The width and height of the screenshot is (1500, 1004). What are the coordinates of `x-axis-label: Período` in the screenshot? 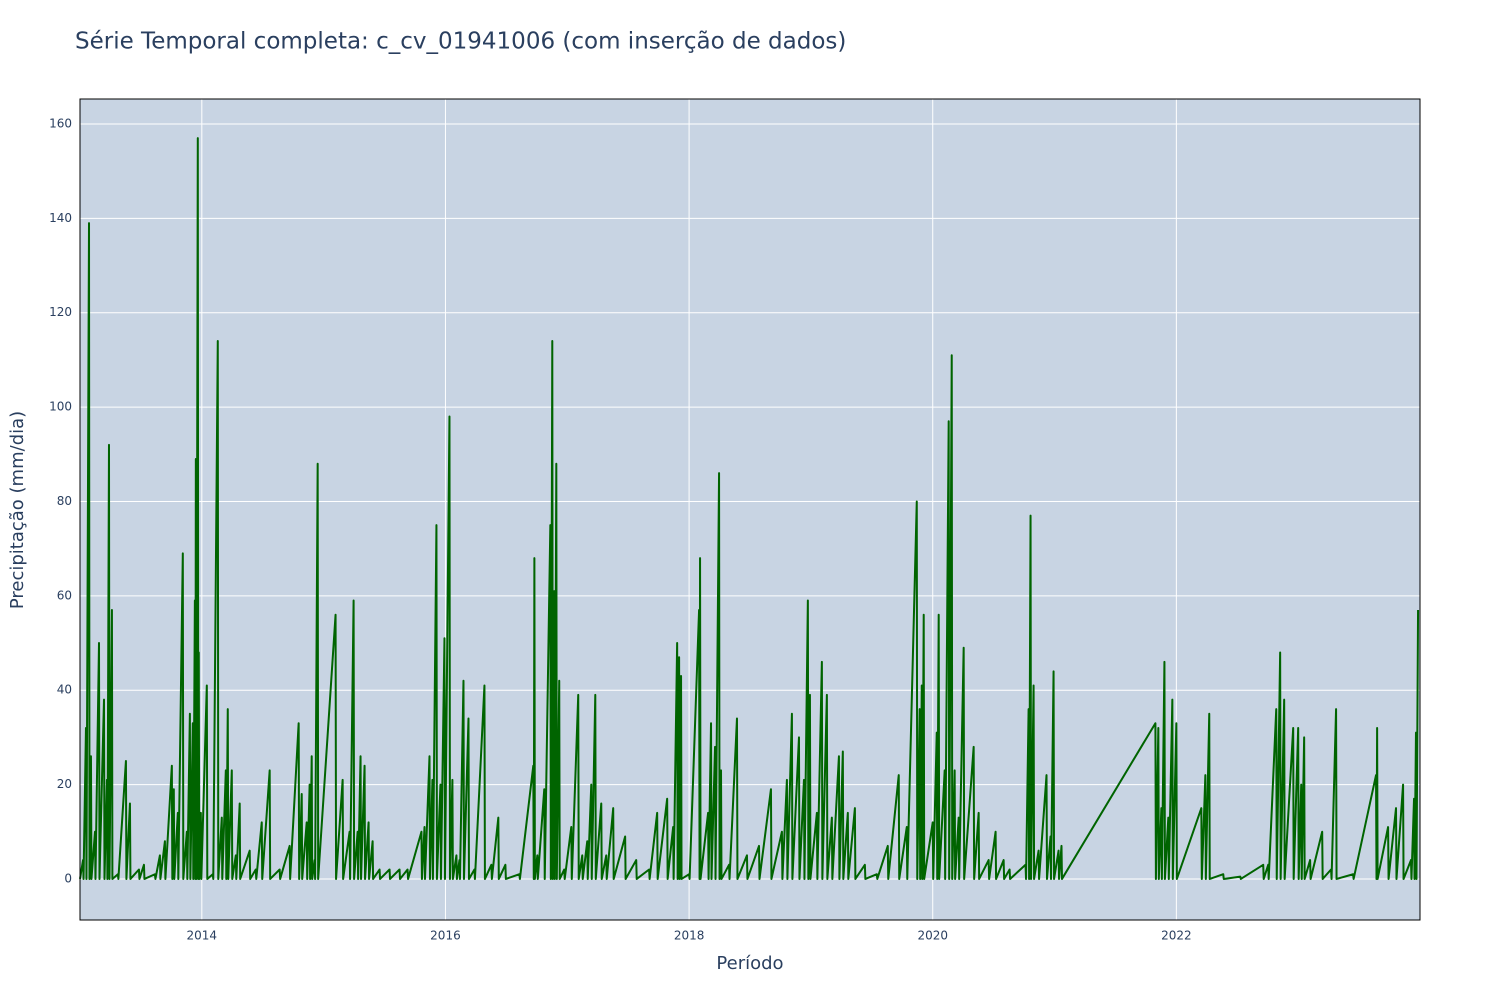 It's located at (749, 963).